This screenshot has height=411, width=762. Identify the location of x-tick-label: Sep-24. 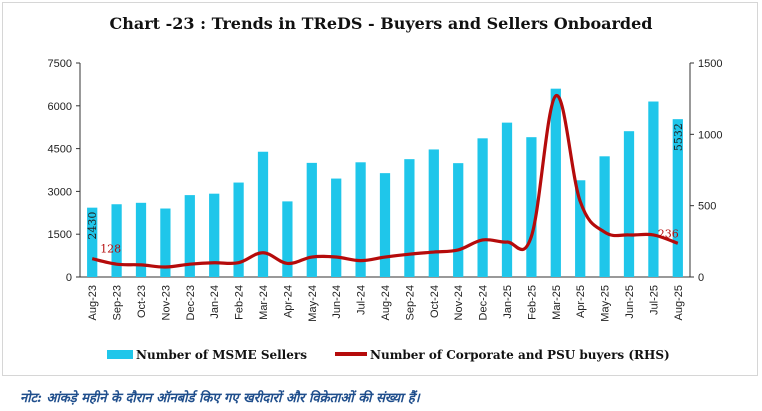
(410, 302).